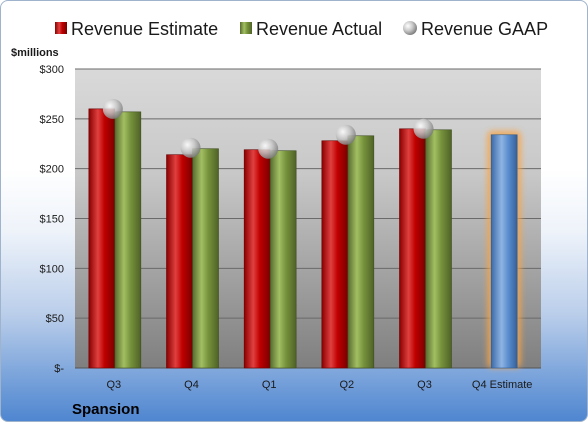  What do you see at coordinates (319, 385) in the screenshot?
I see `x-axis-ticks: Q3 Q4 Q1 Q2 Q3 Q4 Estimate` at bounding box center [319, 385].